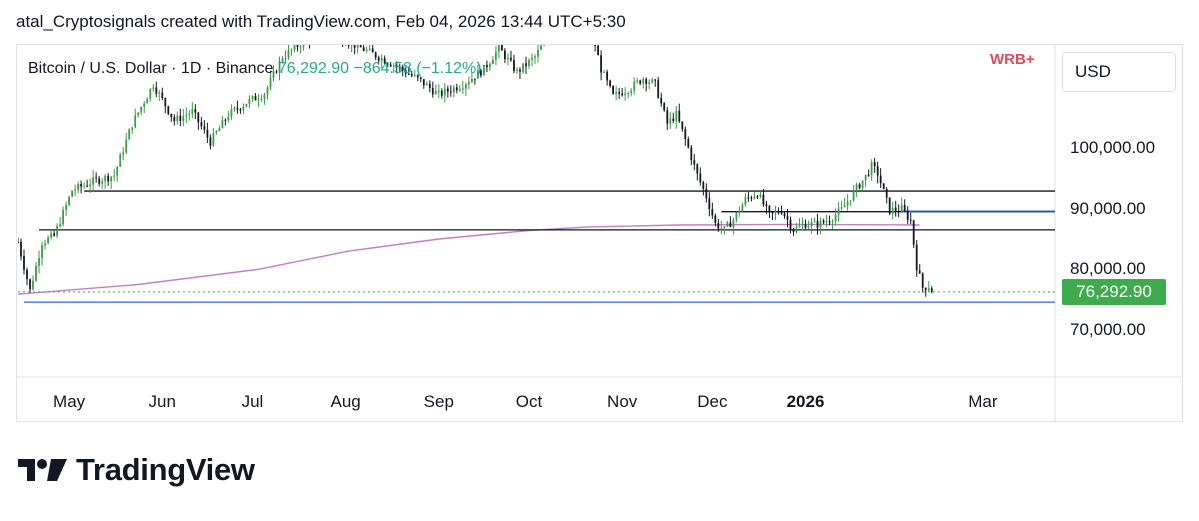 The image size is (1199, 521). I want to click on currency-selector: USD, so click(1119, 72).